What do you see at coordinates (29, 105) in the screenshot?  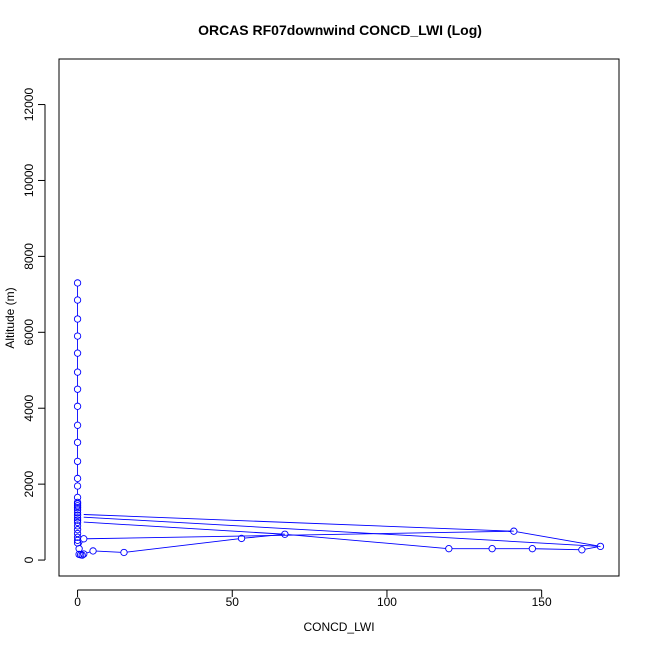 I see `y-tick-label: 12000` at bounding box center [29, 105].